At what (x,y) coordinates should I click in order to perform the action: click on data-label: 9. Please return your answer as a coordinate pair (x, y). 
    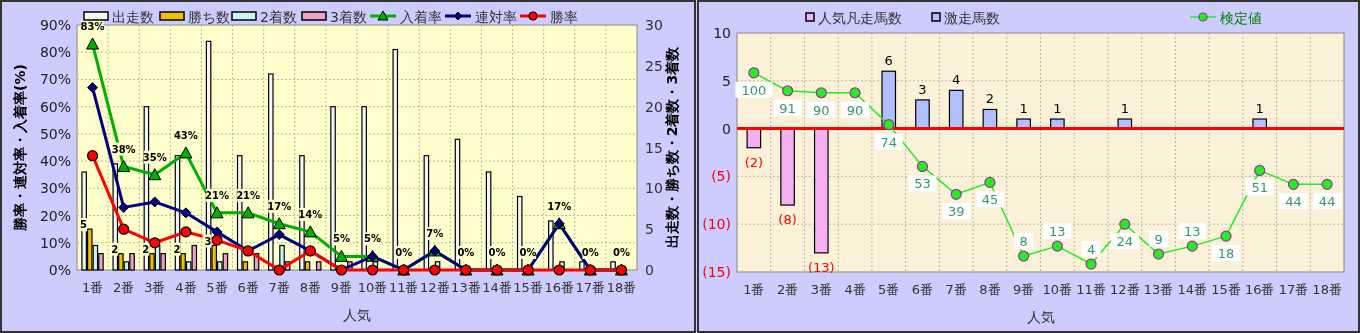
    Looking at the image, I should click on (1158, 240).